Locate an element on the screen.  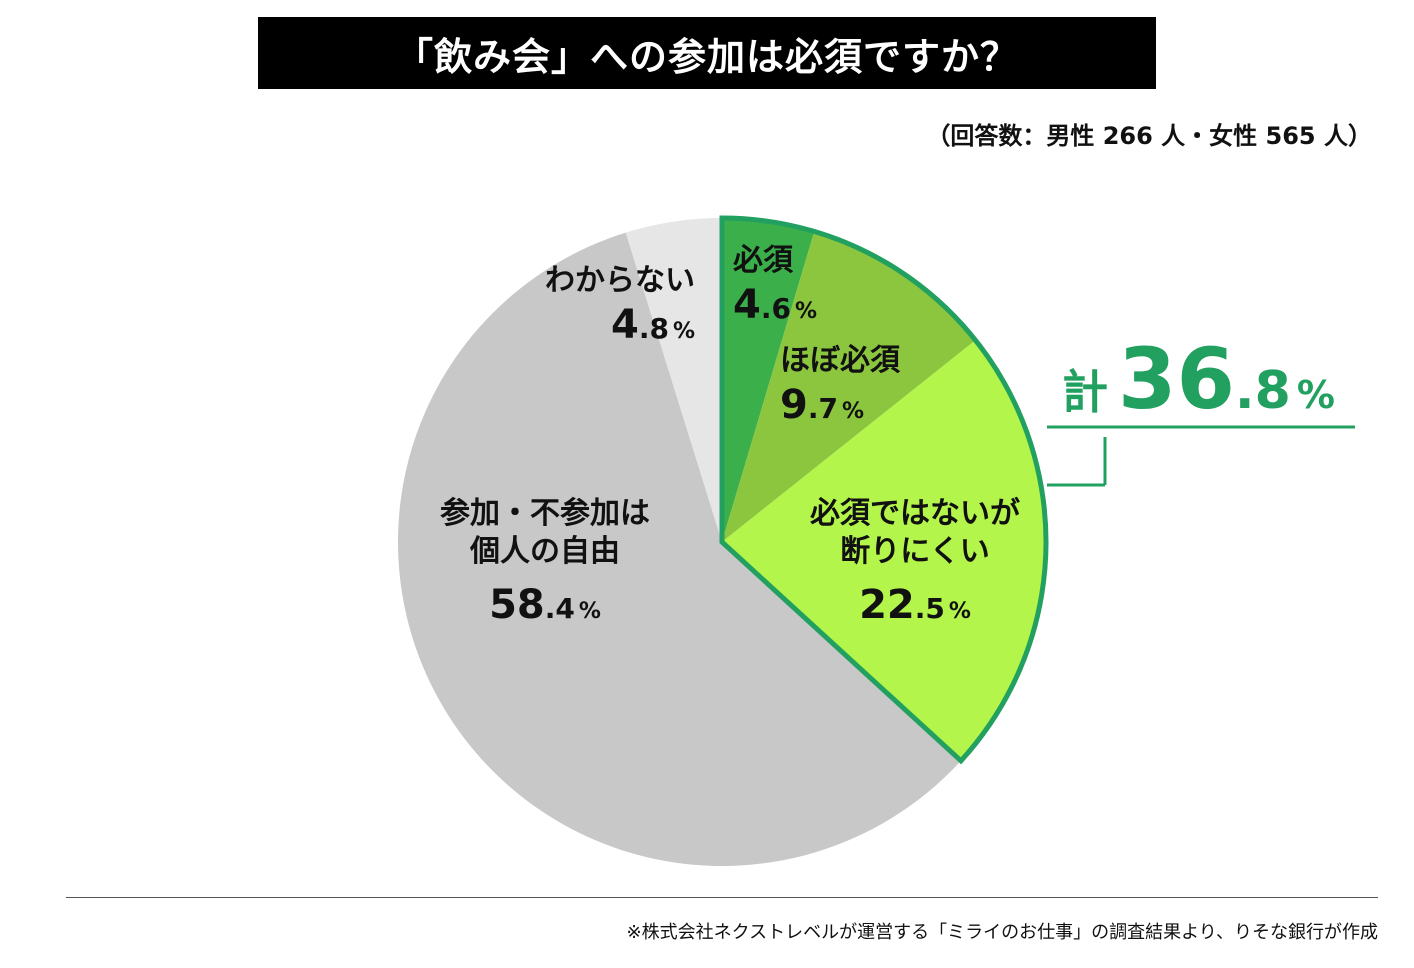
slice-label-2: 必須ではないが 断りにくい 22.5% is located at coordinates (915, 562).